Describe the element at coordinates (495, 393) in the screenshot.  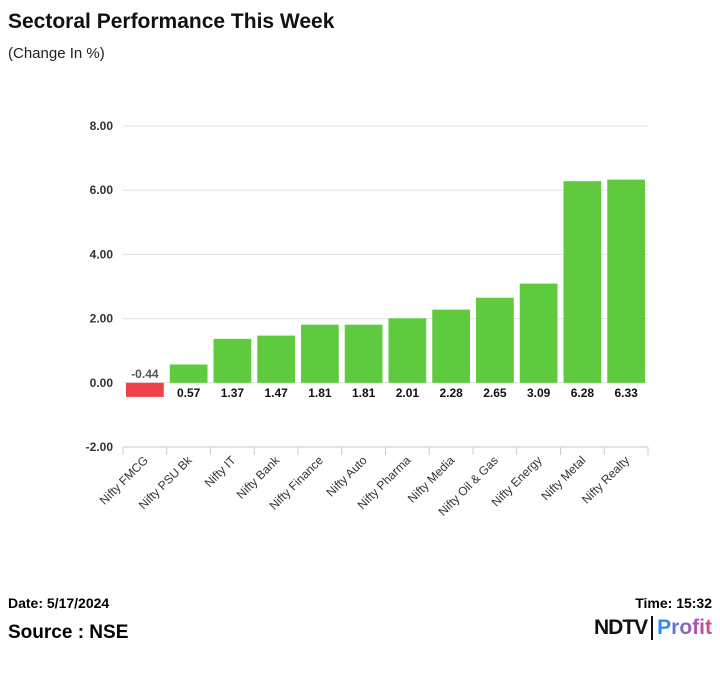
I see `data-label: 2.65` at that location.